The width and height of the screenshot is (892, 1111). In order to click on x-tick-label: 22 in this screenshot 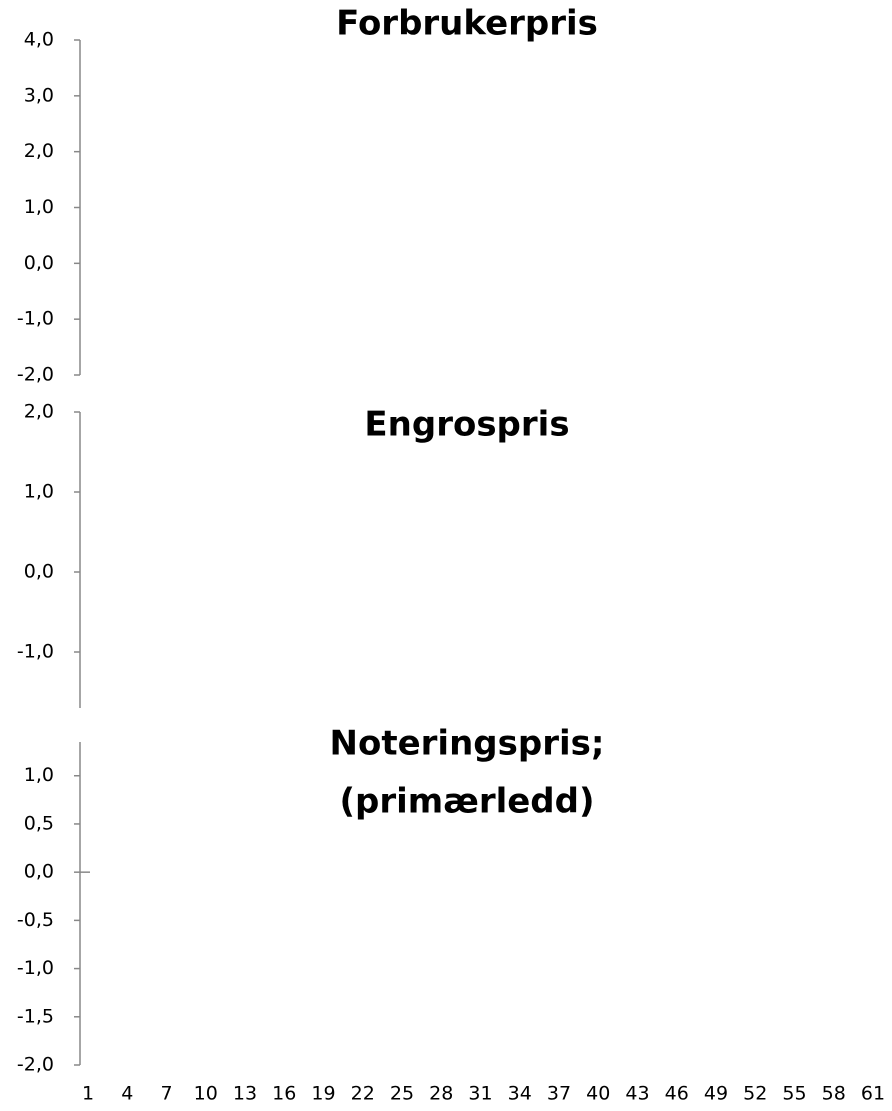, I will do `click(363, 1094)`.